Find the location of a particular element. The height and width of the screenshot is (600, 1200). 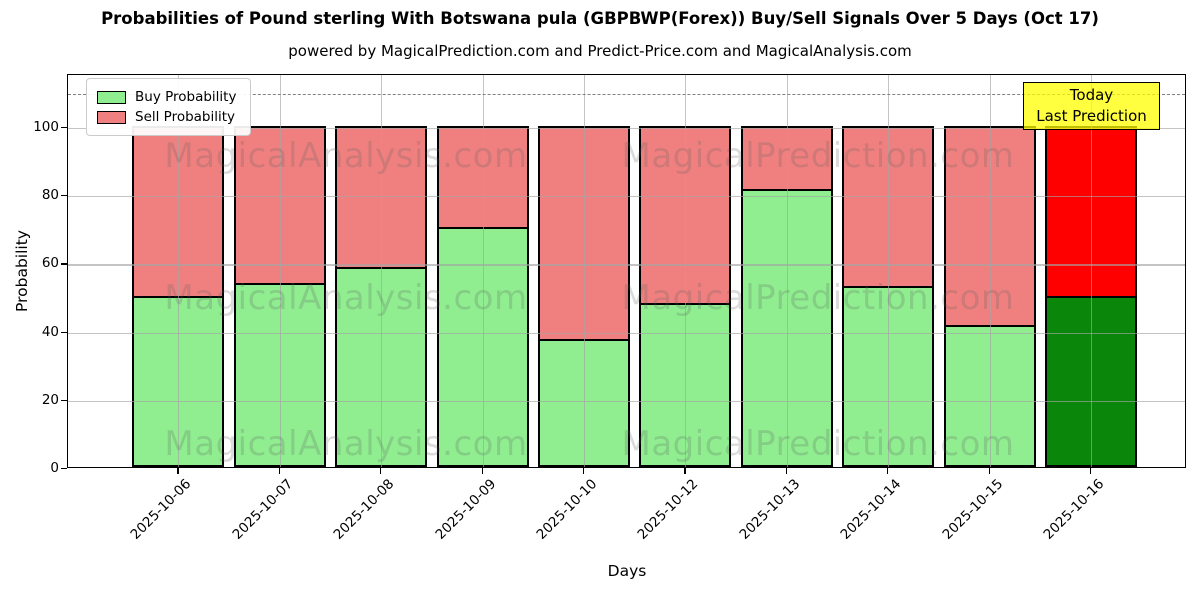

y-tick-label: 0 is located at coordinates (54, 468).